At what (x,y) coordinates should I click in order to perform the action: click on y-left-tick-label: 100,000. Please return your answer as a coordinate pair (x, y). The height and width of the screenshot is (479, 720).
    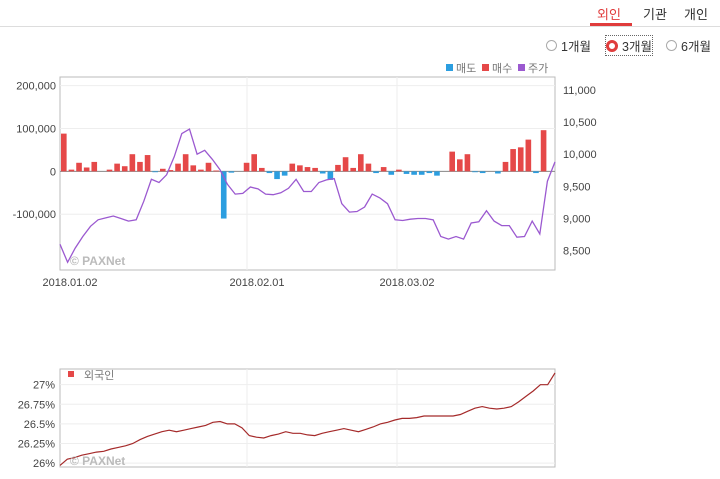
    Looking at the image, I should click on (36, 129).